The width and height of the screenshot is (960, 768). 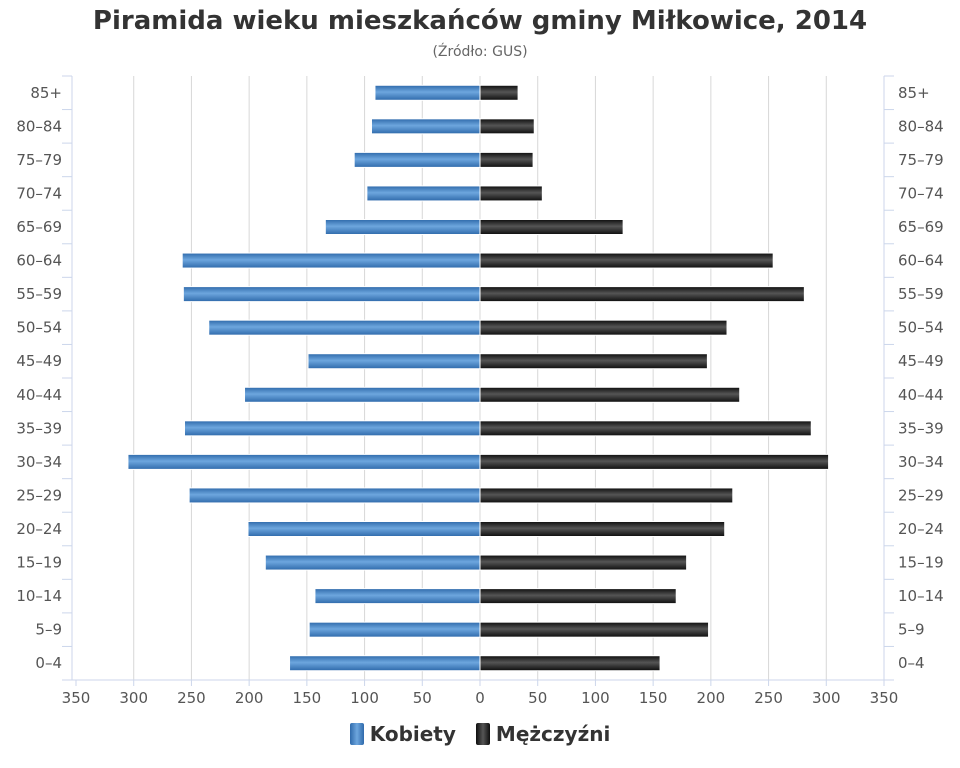 I want to click on y-tick-label-right: 45–49, so click(x=921, y=361).